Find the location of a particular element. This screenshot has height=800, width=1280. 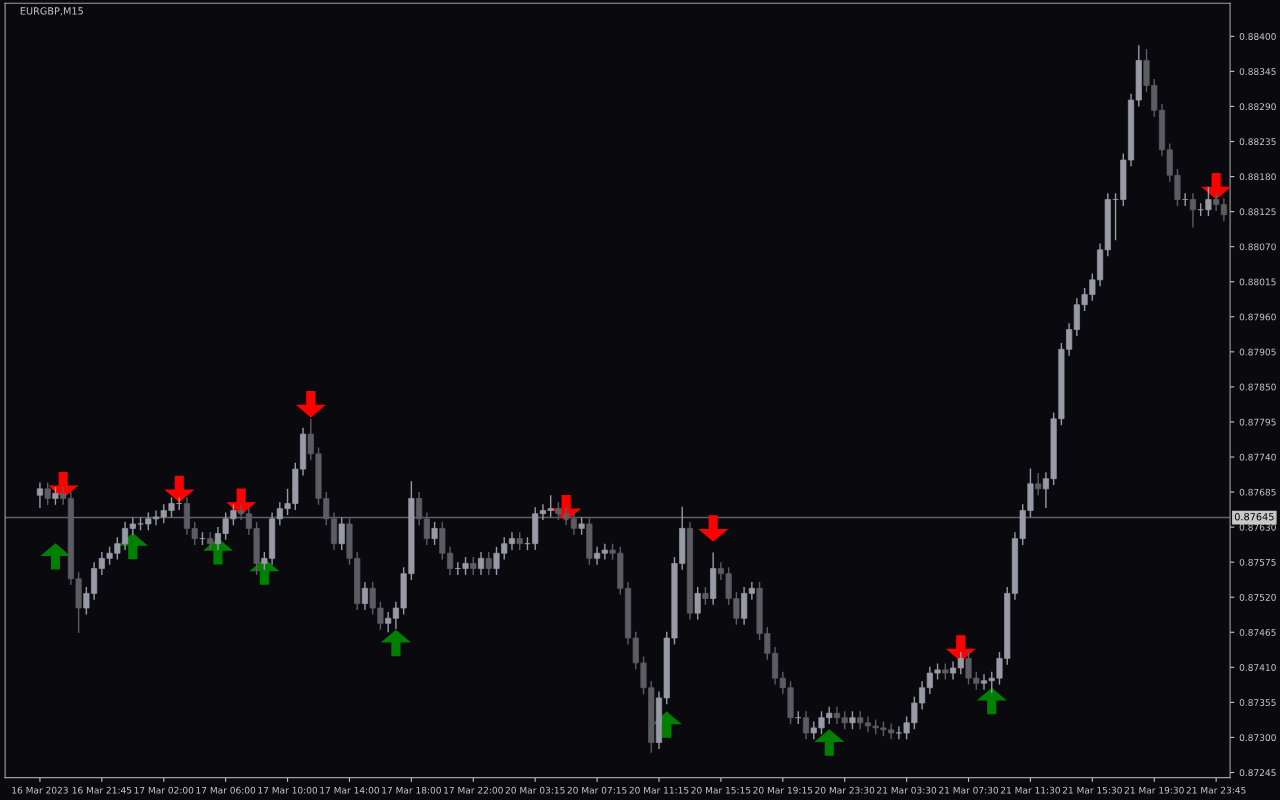

x-tick-label: 21 Mar 23:45 is located at coordinates (1216, 790).